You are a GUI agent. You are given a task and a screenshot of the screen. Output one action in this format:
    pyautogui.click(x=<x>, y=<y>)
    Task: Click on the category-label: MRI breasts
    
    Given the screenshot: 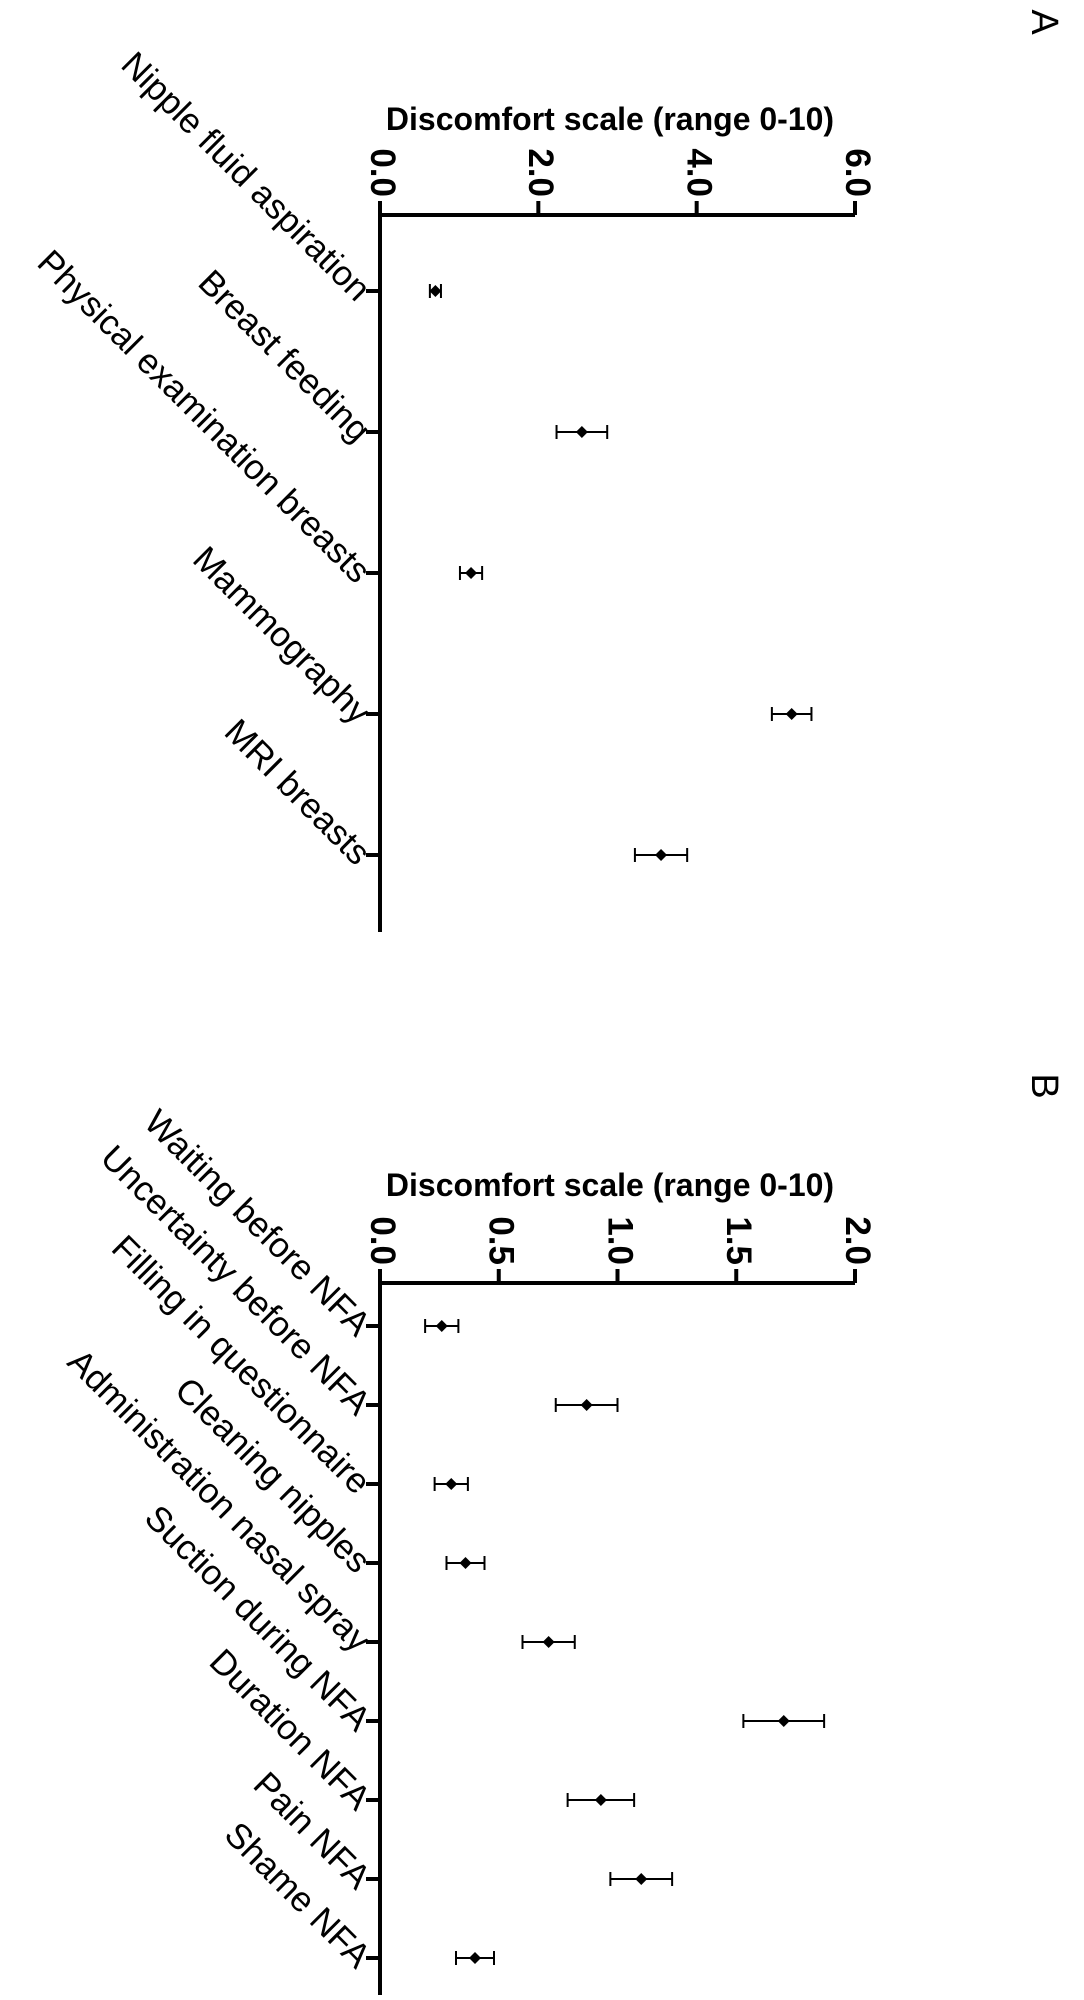 What is the action you would take?
    pyautogui.click(x=297, y=792)
    